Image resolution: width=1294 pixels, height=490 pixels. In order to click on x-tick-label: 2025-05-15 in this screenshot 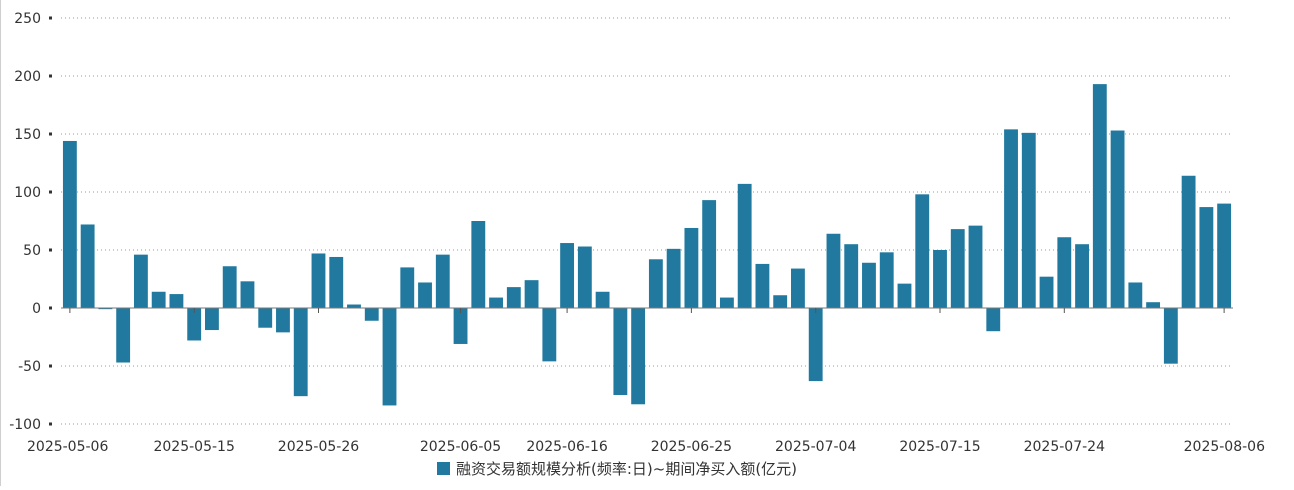, I will do `click(193, 447)`.